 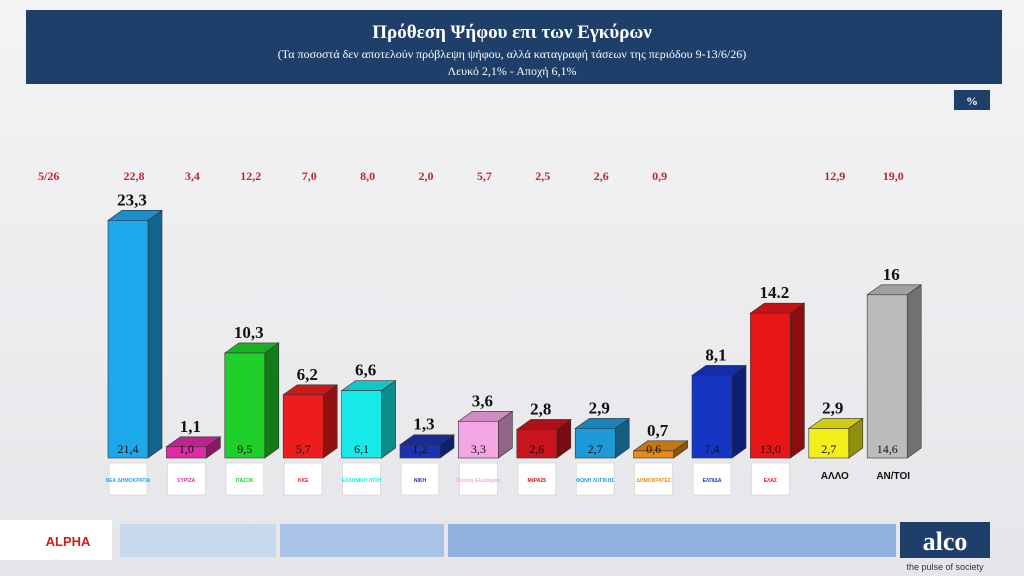 I want to click on base-label: 2,6, so click(x=536, y=449).